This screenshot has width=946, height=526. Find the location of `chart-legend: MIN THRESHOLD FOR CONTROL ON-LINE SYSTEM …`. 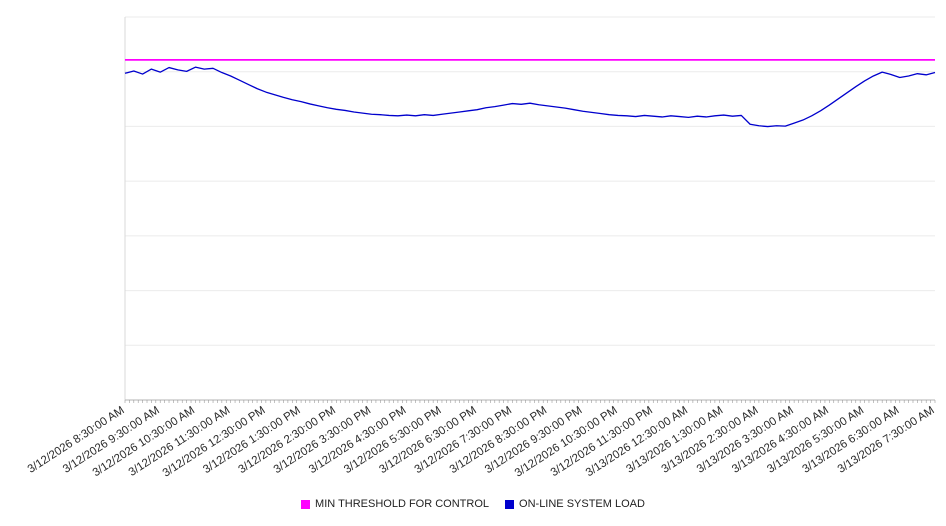

chart-legend: MIN THRESHOLD FOR CONTROL ON-LINE SYSTEM … is located at coordinates (473, 504).